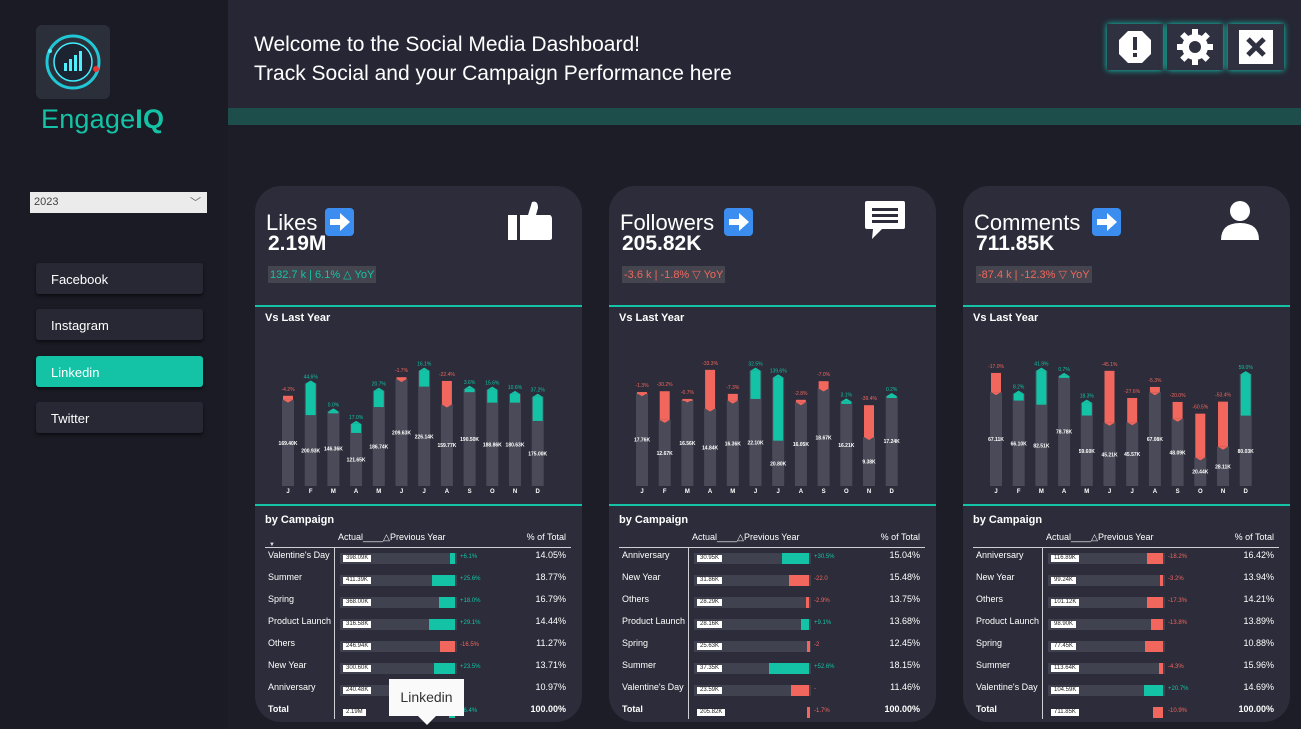 This screenshot has height=729, width=1301. I want to click on table-row: Others 28.29K -2.9% 13.75%, so click(772, 603).